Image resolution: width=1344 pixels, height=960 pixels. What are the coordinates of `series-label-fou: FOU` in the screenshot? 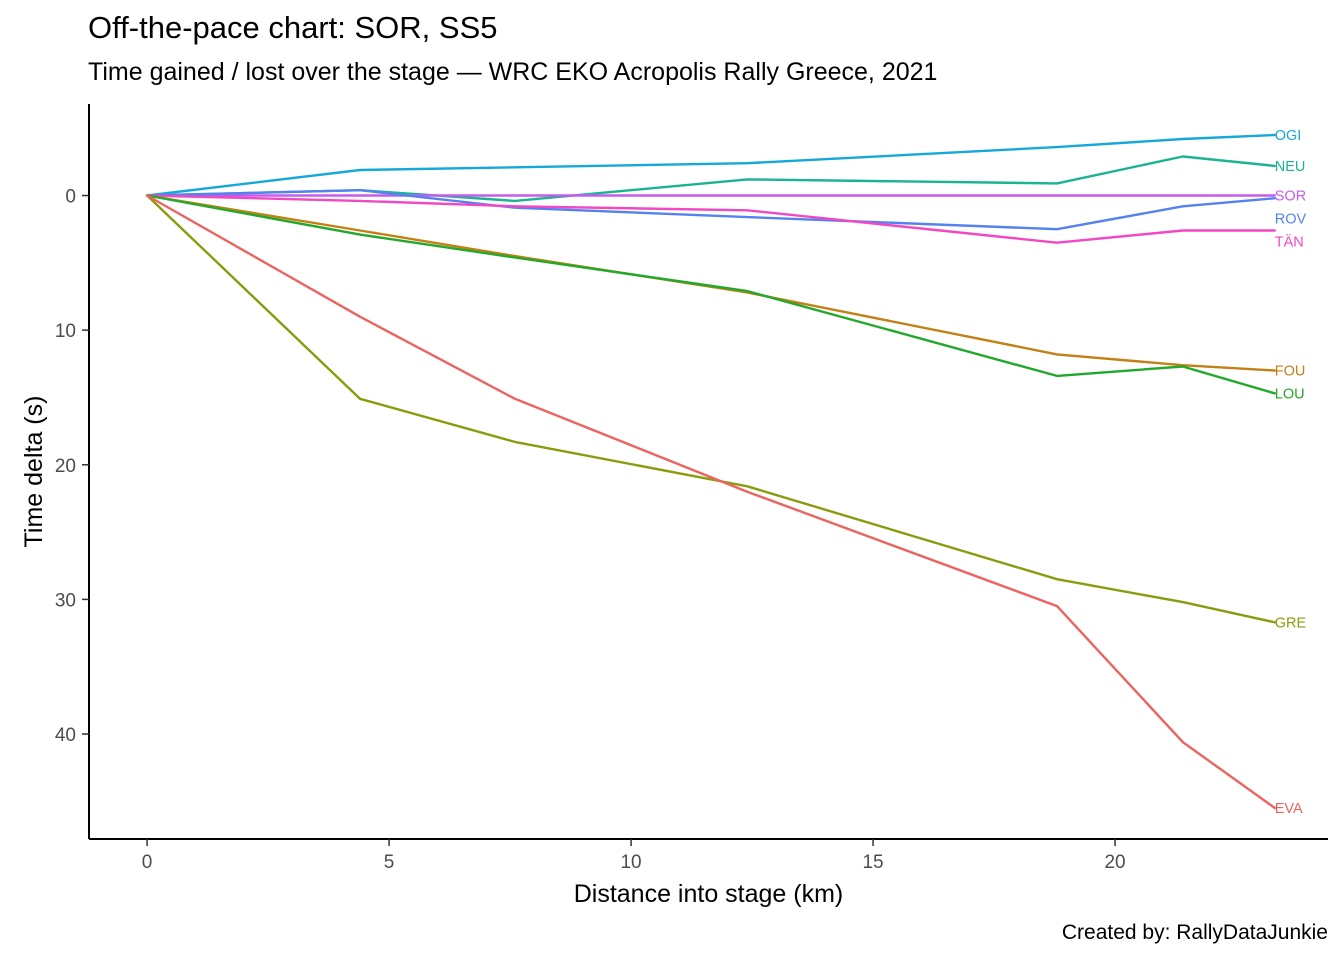 It's located at (1290, 372).